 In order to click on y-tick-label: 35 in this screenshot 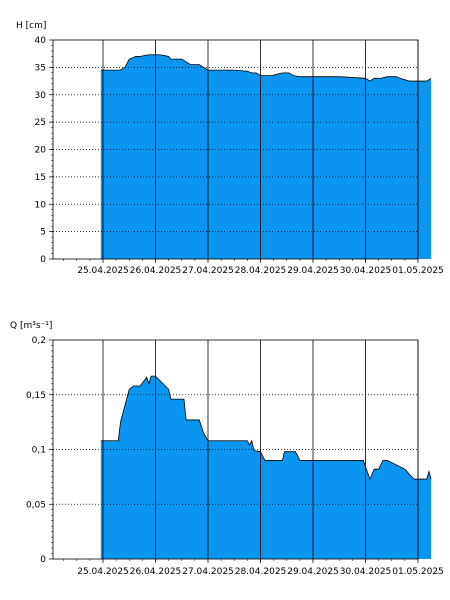, I will do `click(40, 68)`.